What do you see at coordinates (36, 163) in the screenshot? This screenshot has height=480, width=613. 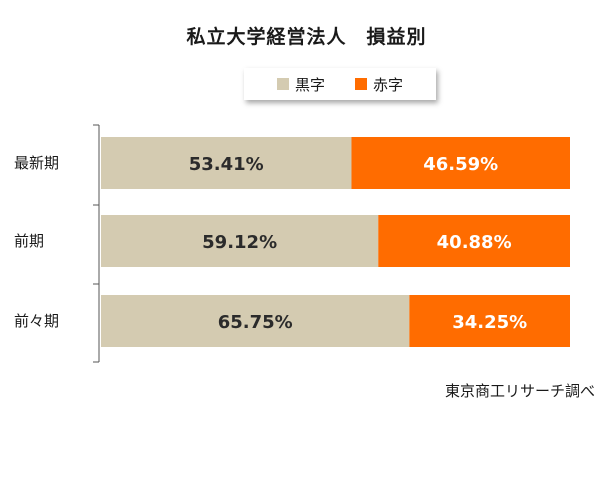 I see `category-label: 最新期` at bounding box center [36, 163].